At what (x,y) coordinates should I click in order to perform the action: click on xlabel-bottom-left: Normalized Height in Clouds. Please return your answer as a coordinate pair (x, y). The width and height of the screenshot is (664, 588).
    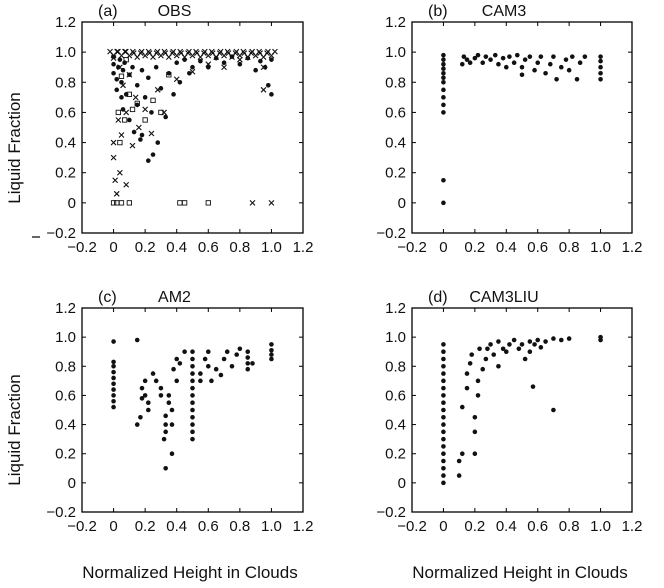
    Looking at the image, I should click on (189, 572).